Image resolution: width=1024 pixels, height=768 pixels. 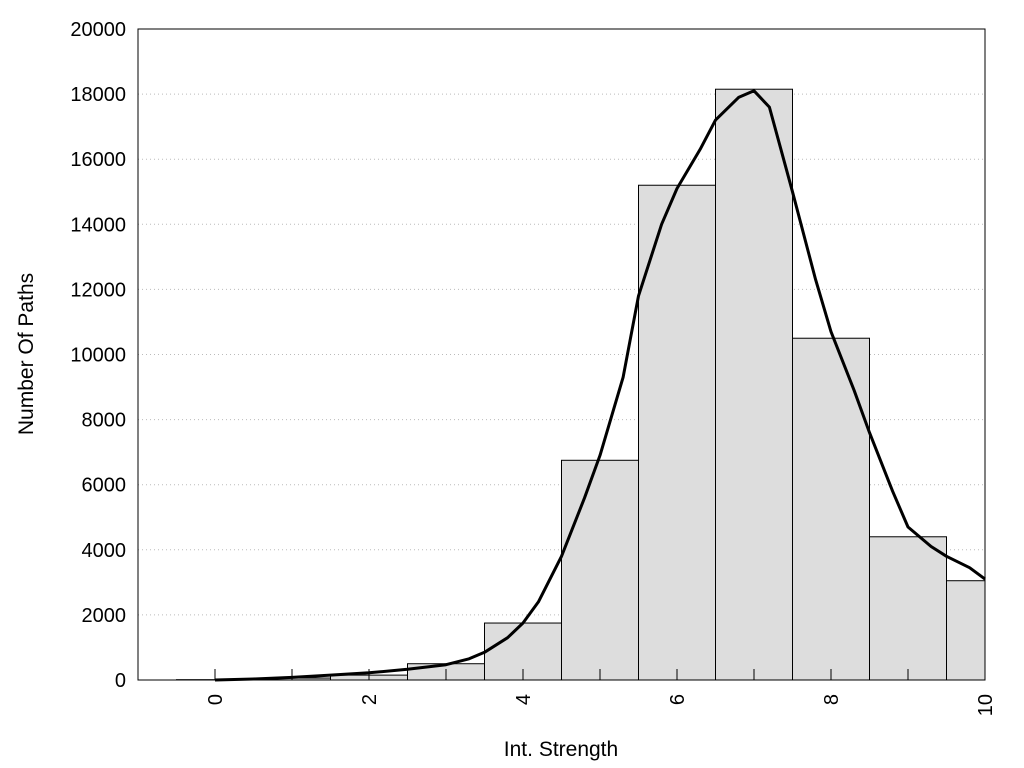 What do you see at coordinates (678, 699) in the screenshot?
I see `x-tick-label: 6` at bounding box center [678, 699].